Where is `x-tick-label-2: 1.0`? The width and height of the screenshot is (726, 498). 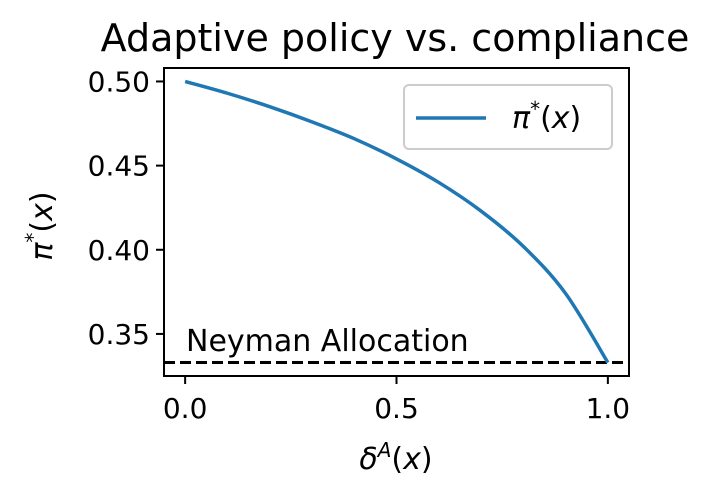
x-tick-label-2: 1.0 is located at coordinates (608, 408).